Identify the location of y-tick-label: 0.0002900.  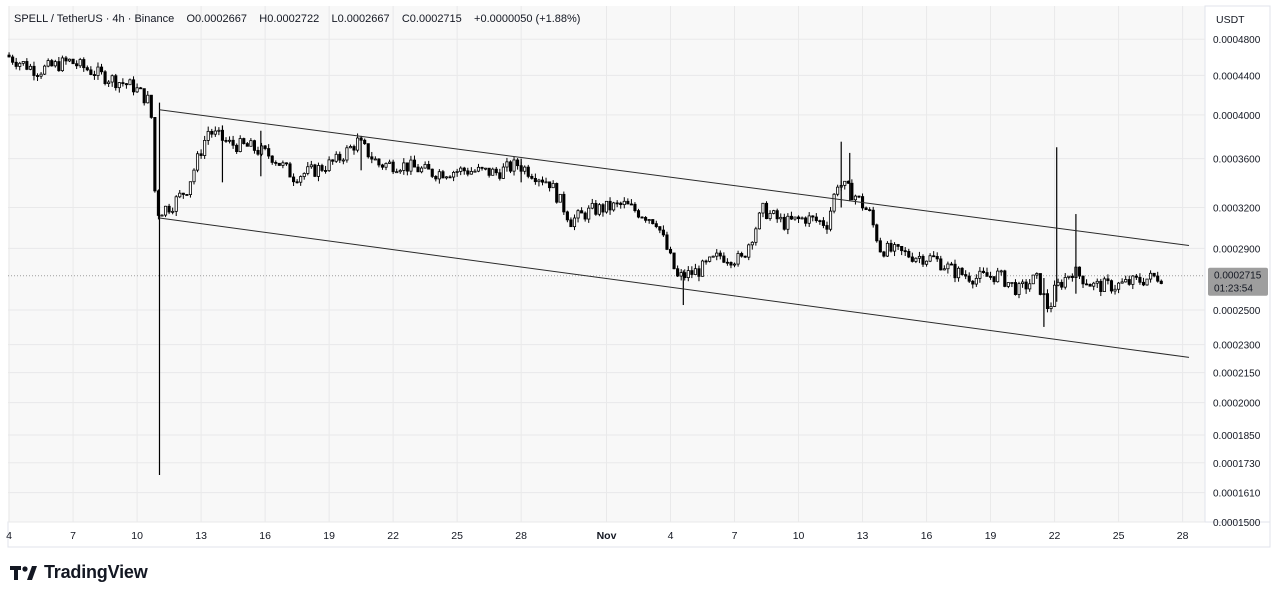
(1237, 249).